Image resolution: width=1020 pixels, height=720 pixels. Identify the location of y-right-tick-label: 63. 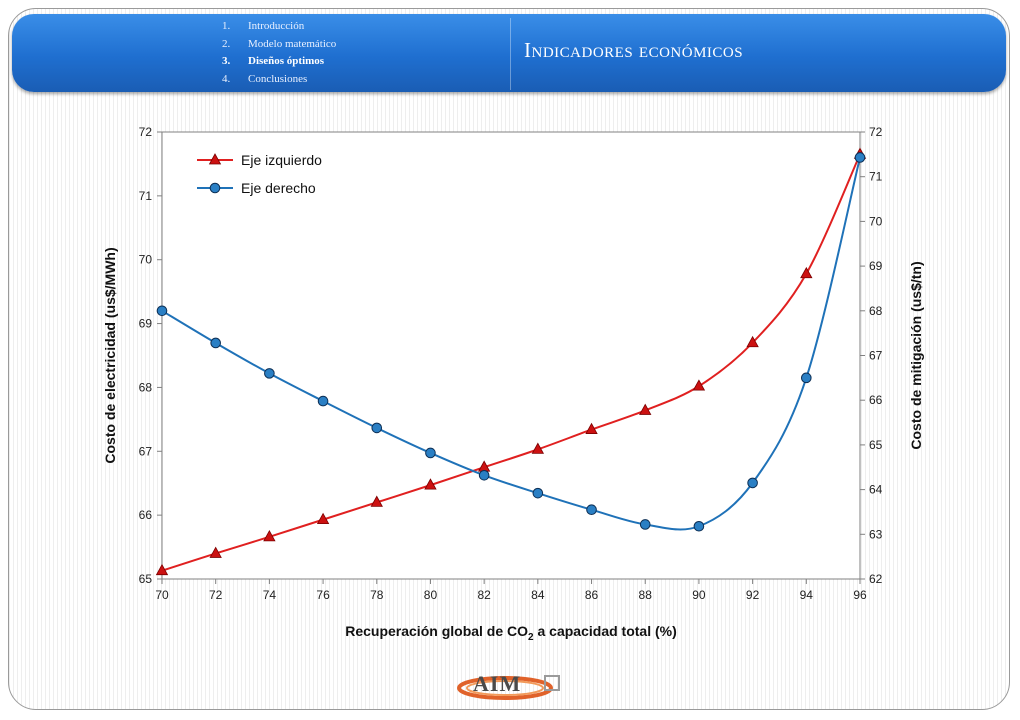
(876, 534).